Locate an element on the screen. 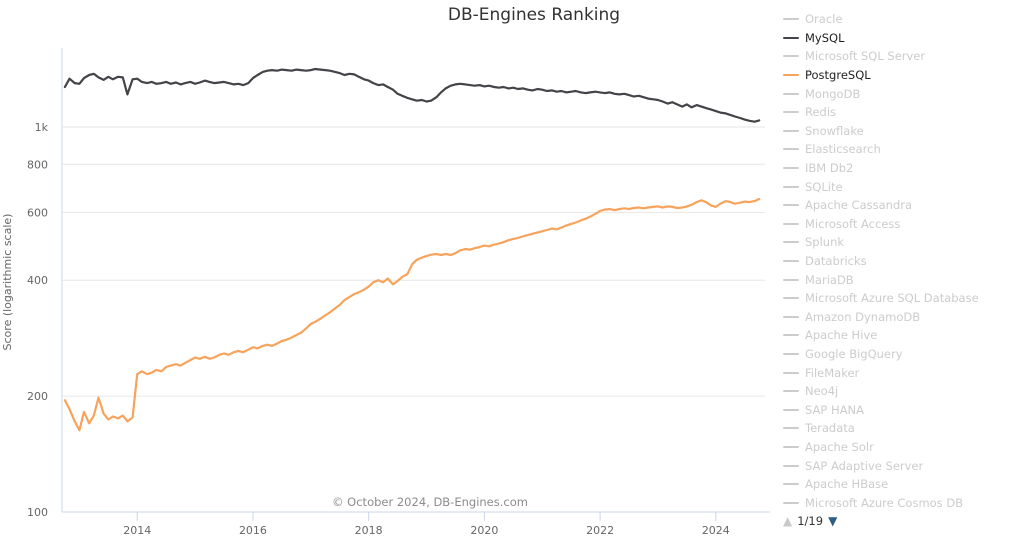  legend-item-google-bigquery: Google BigQuery is located at coordinates (903, 354).